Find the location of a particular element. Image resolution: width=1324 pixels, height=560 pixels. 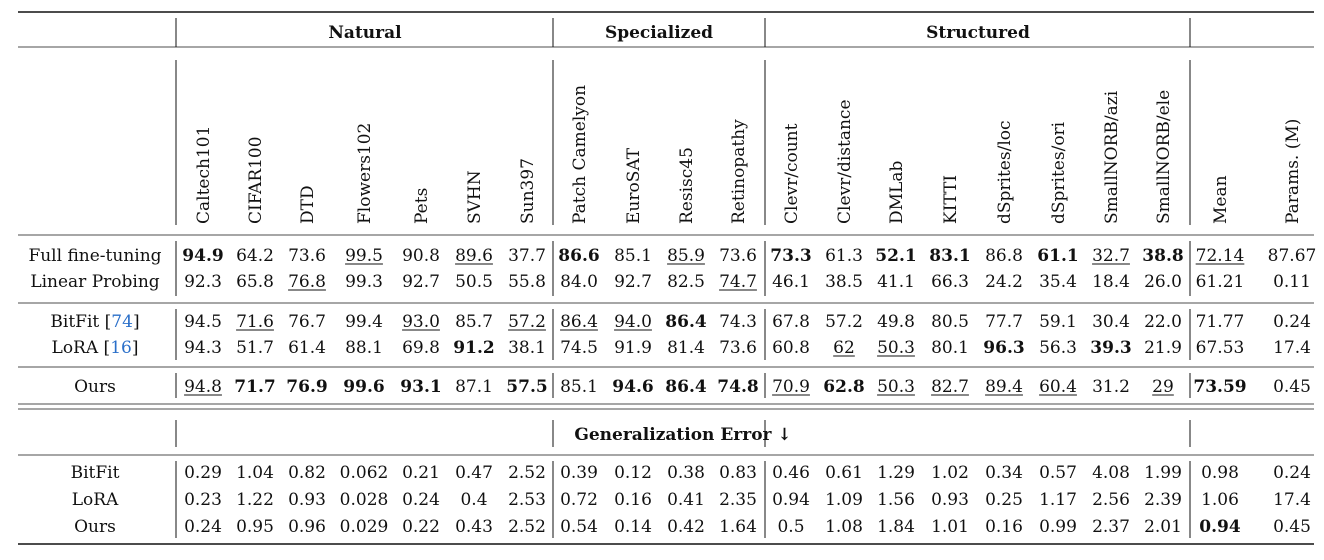

table-cell: 73.59 is located at coordinates (1219, 387).